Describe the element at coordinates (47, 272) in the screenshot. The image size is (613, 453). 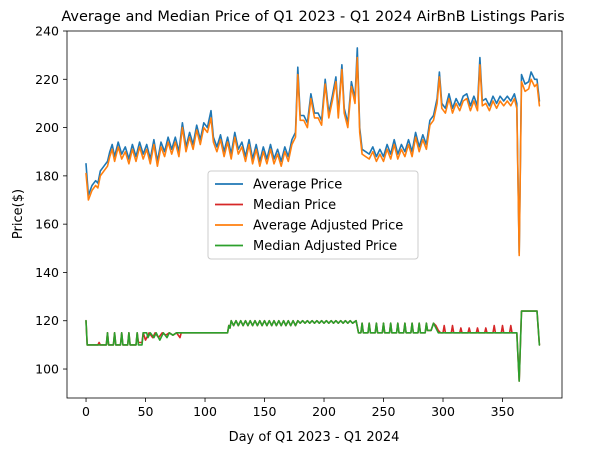
I see `y-tick-label: 140` at that location.